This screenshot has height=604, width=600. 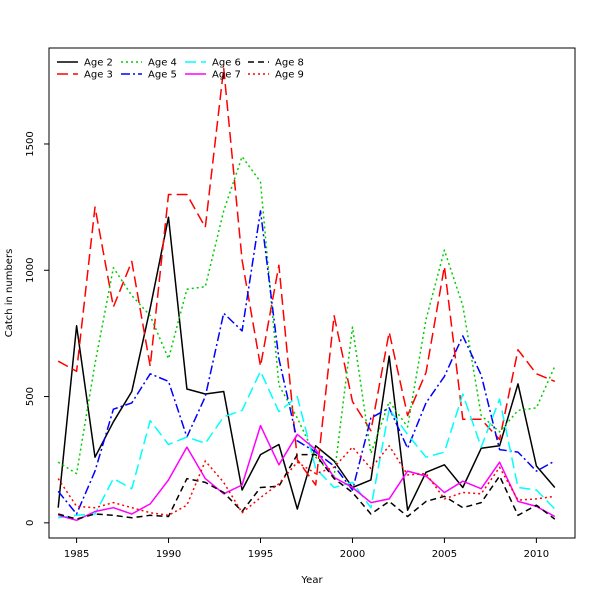 I want to click on y-tick-label: 1500, so click(x=30, y=143).